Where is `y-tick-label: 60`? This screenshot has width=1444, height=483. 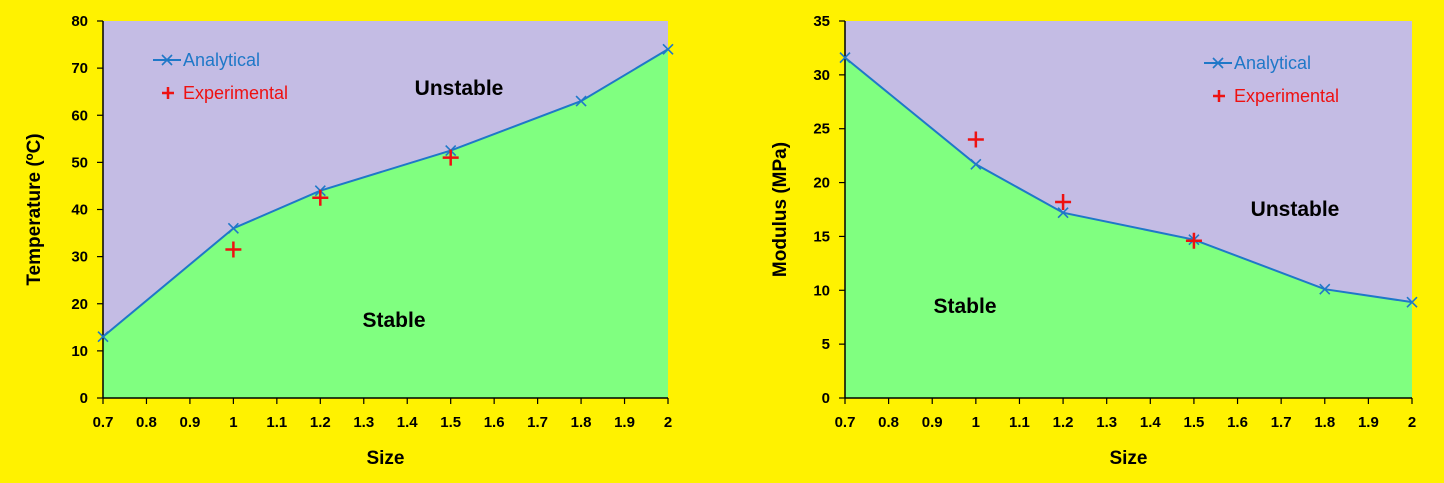 y-tick-label: 60 is located at coordinates (79, 115).